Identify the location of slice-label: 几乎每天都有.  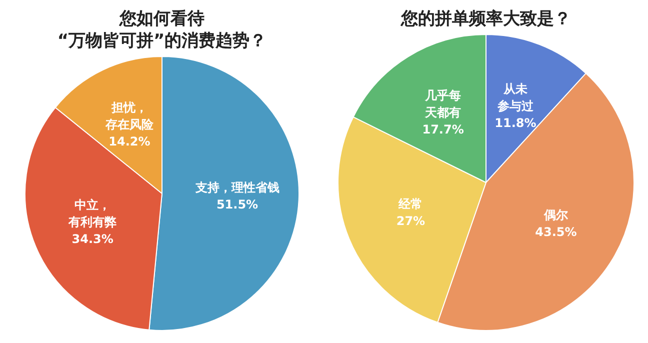
(443, 104).